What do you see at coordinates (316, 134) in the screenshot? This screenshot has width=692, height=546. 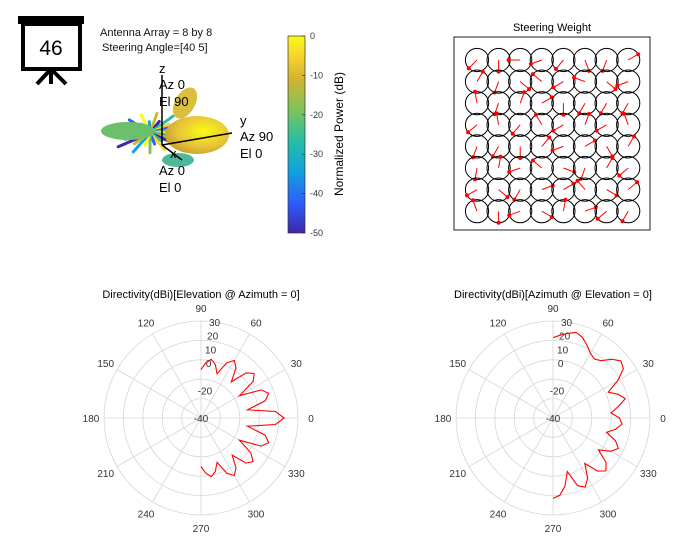 I see `colorbar: 0 -10 -20 -30 -40 -50 Normalized Power (dB)` at bounding box center [316, 134].